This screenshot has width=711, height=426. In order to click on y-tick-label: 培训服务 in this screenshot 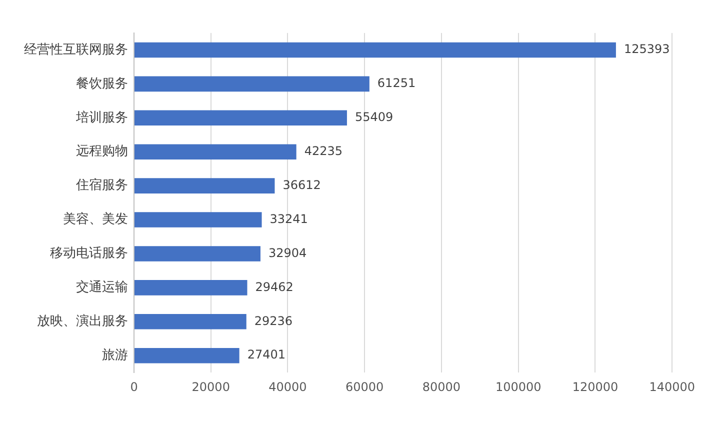, I will do `click(101, 118)`.